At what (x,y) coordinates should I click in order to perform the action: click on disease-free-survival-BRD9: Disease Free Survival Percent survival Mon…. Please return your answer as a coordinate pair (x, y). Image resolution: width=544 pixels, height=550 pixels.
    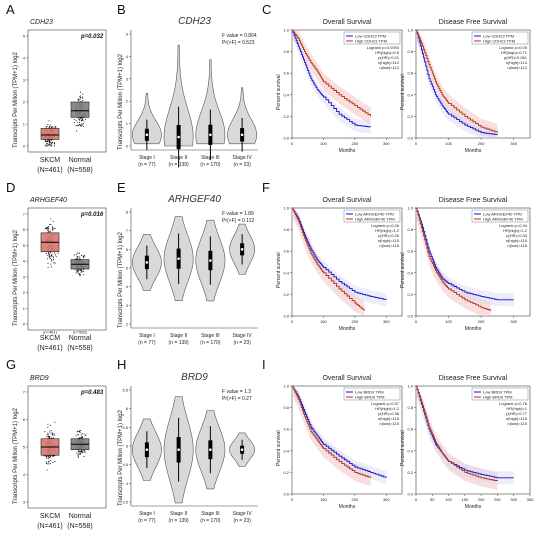
    Looking at the image, I should click on (467, 442).